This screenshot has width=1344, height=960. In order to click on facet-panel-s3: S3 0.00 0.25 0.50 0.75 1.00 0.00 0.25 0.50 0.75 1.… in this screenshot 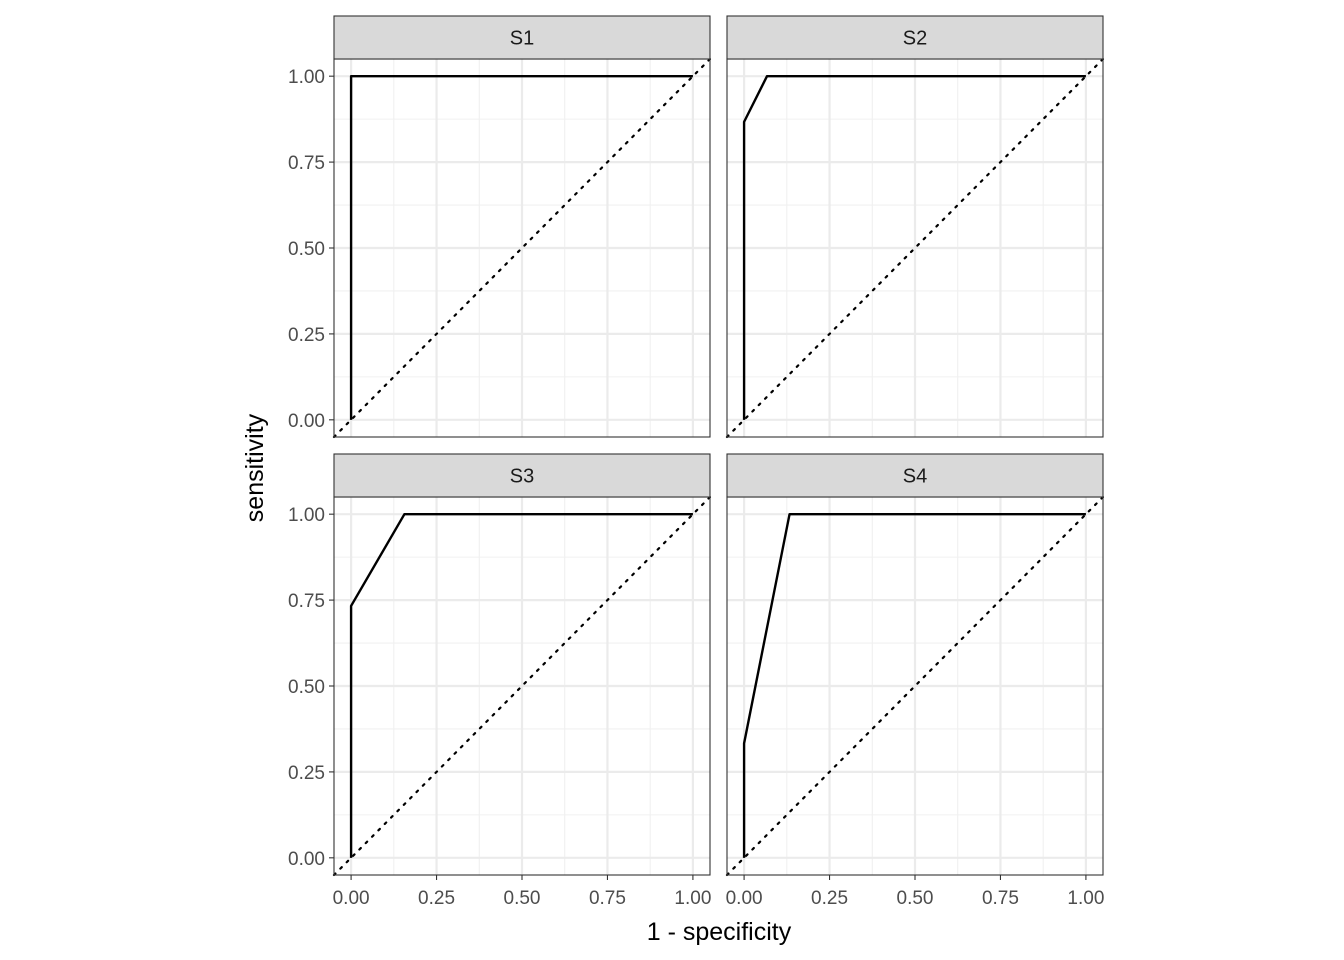, I will do `click(499, 681)`.